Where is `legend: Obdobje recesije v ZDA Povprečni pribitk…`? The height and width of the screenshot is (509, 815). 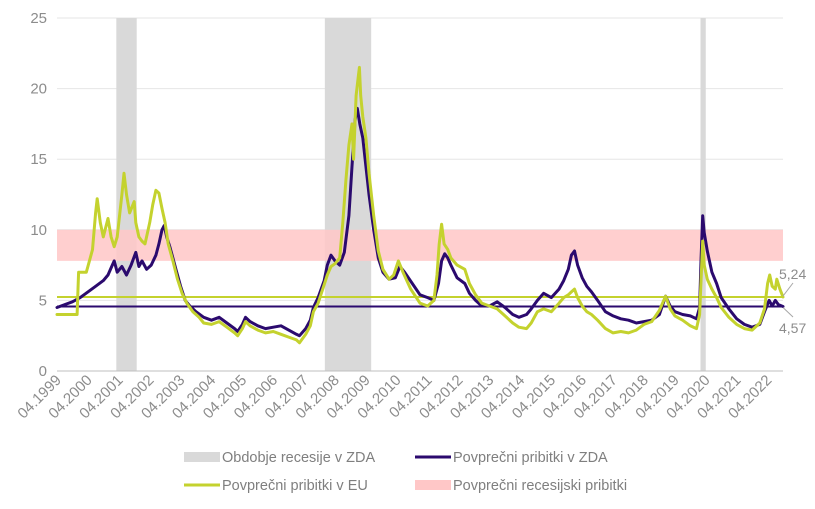 legend: Obdobje recesije v ZDA Povprečni pribitk… is located at coordinates (405, 472).